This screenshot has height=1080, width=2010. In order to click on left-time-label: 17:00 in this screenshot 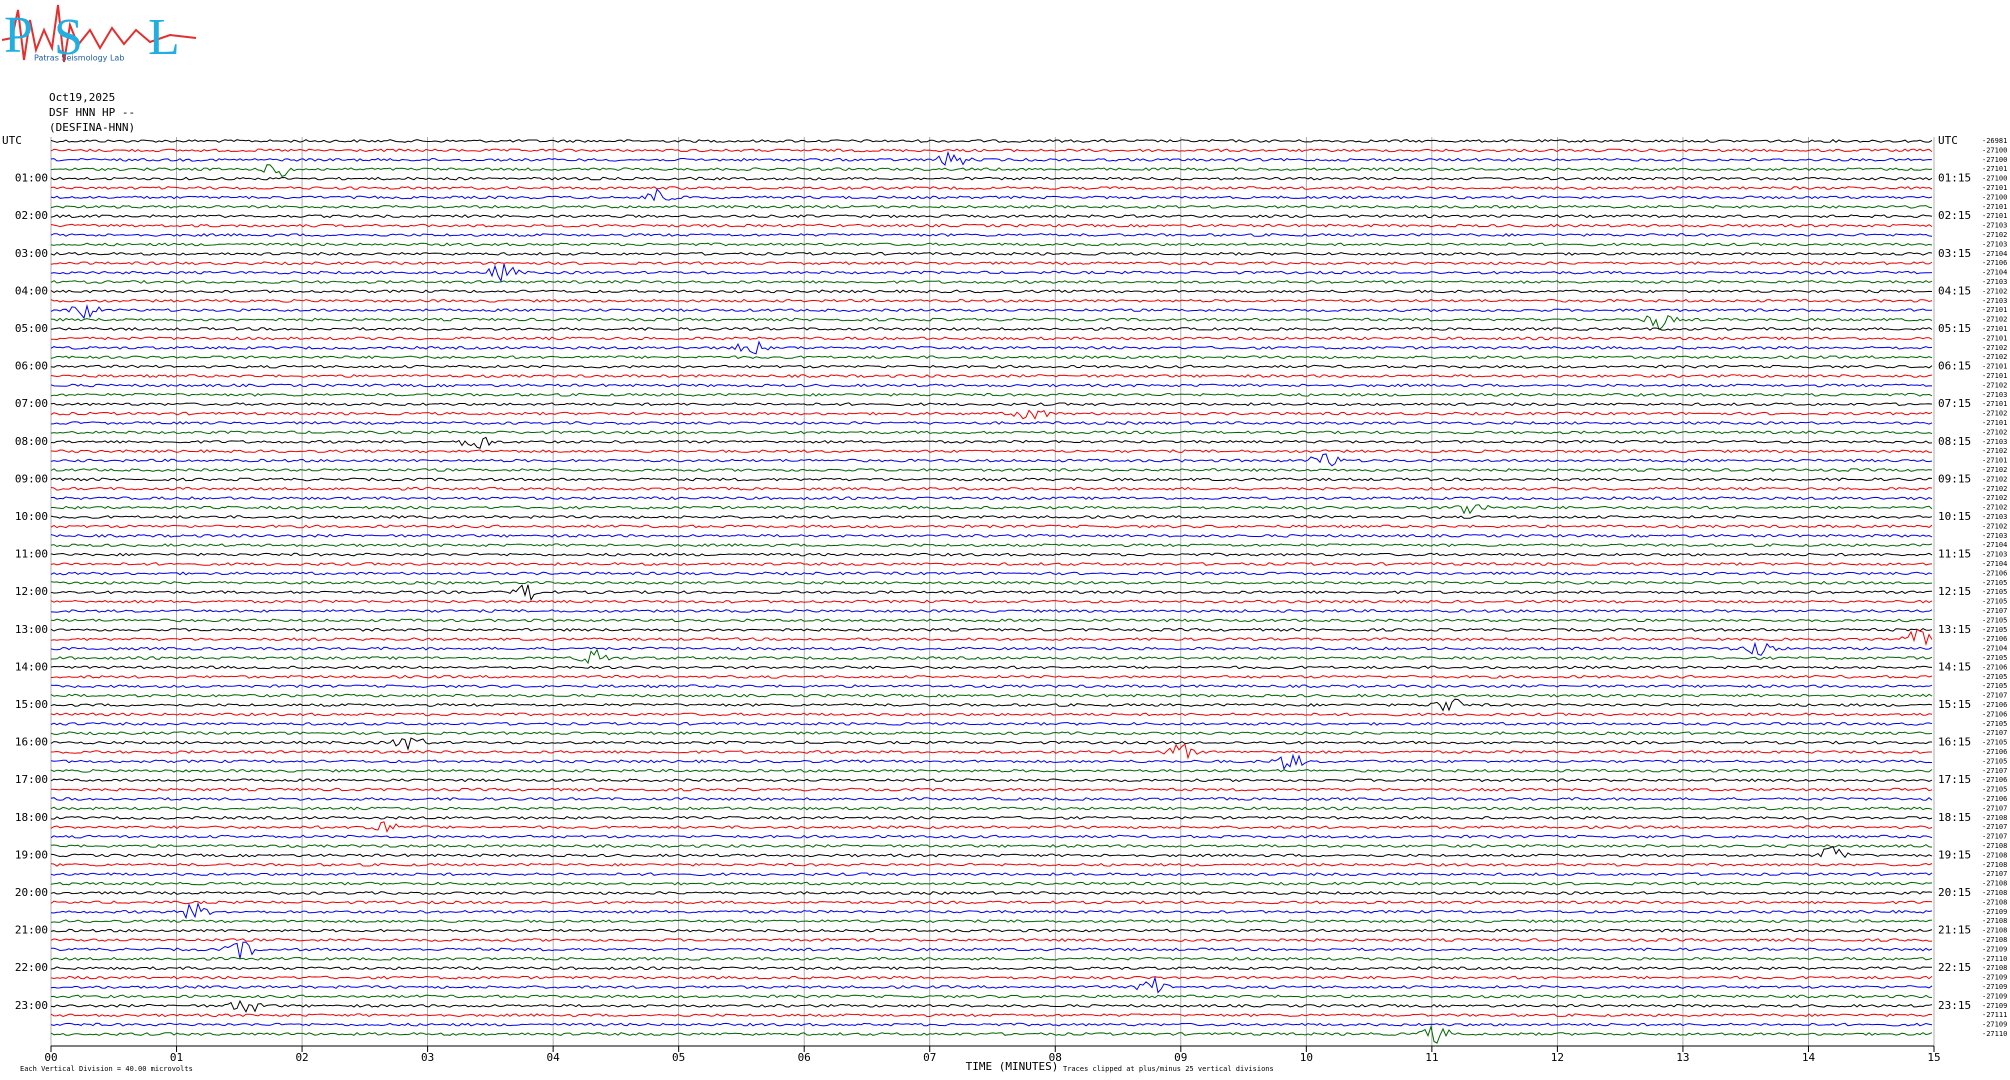, I will do `click(31, 779)`.